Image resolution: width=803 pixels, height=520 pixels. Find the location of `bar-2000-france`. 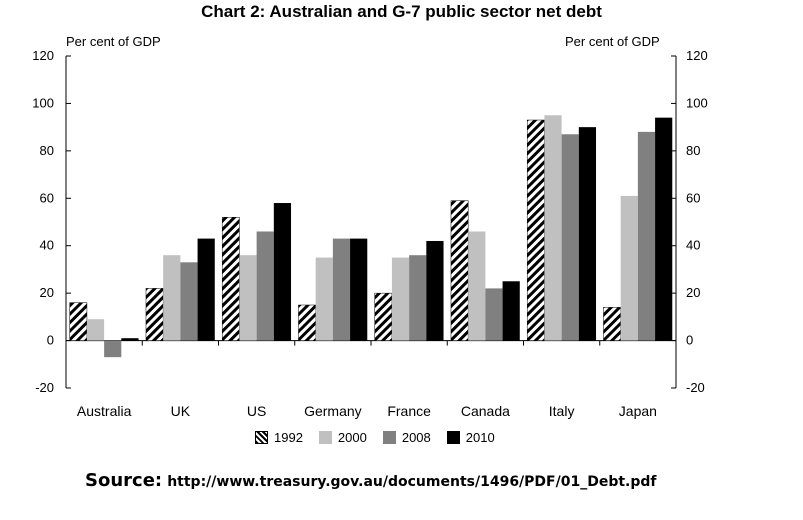

bar-2000-france is located at coordinates (400, 299).